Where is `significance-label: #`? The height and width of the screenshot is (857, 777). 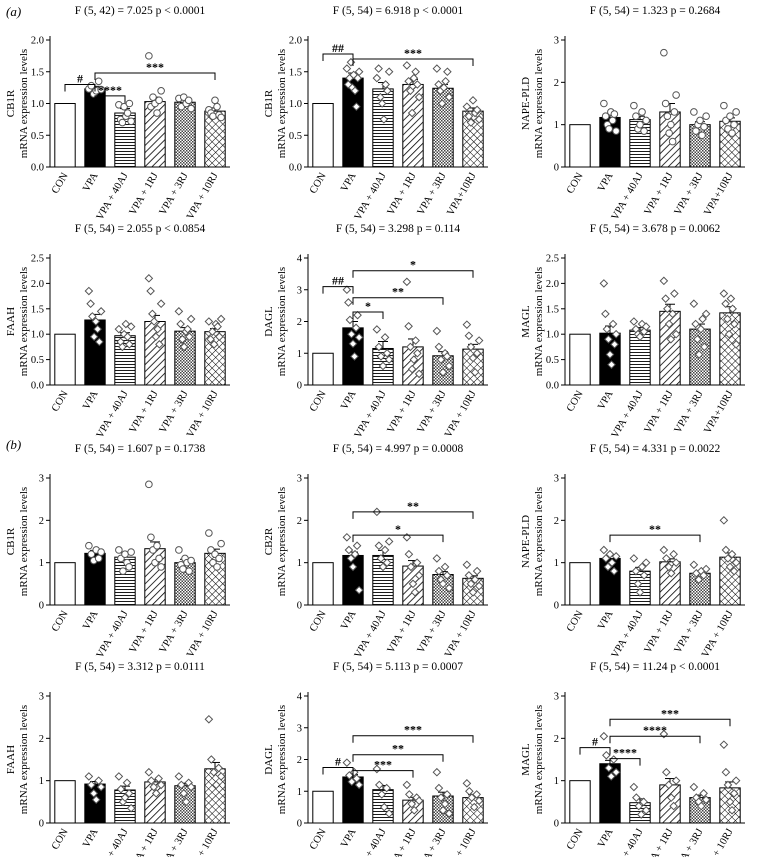
significance-label: # is located at coordinates (595, 742).